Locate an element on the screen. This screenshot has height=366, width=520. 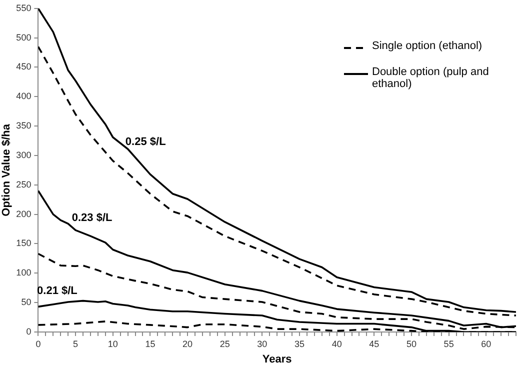
legend-label: Single option (ethanol) is located at coordinates (427, 46).